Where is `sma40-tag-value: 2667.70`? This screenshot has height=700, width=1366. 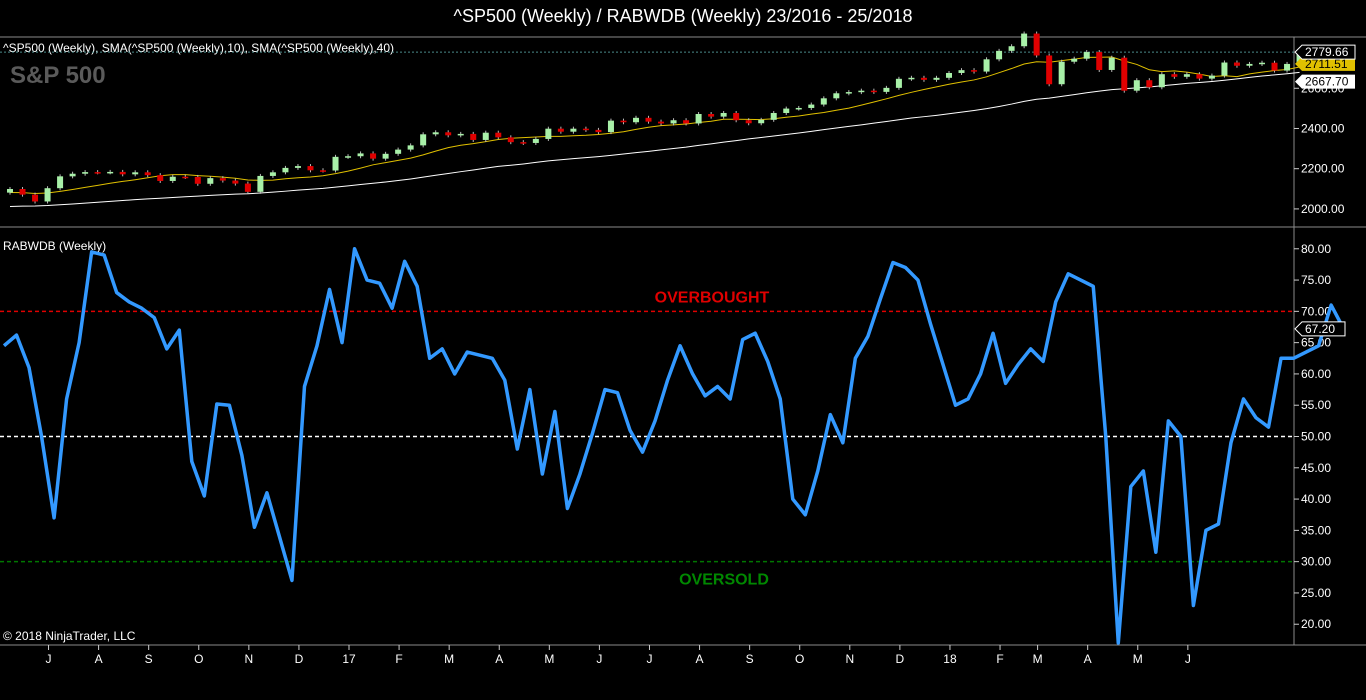
sma40-tag-value: 2667.70 is located at coordinates (1327, 82).